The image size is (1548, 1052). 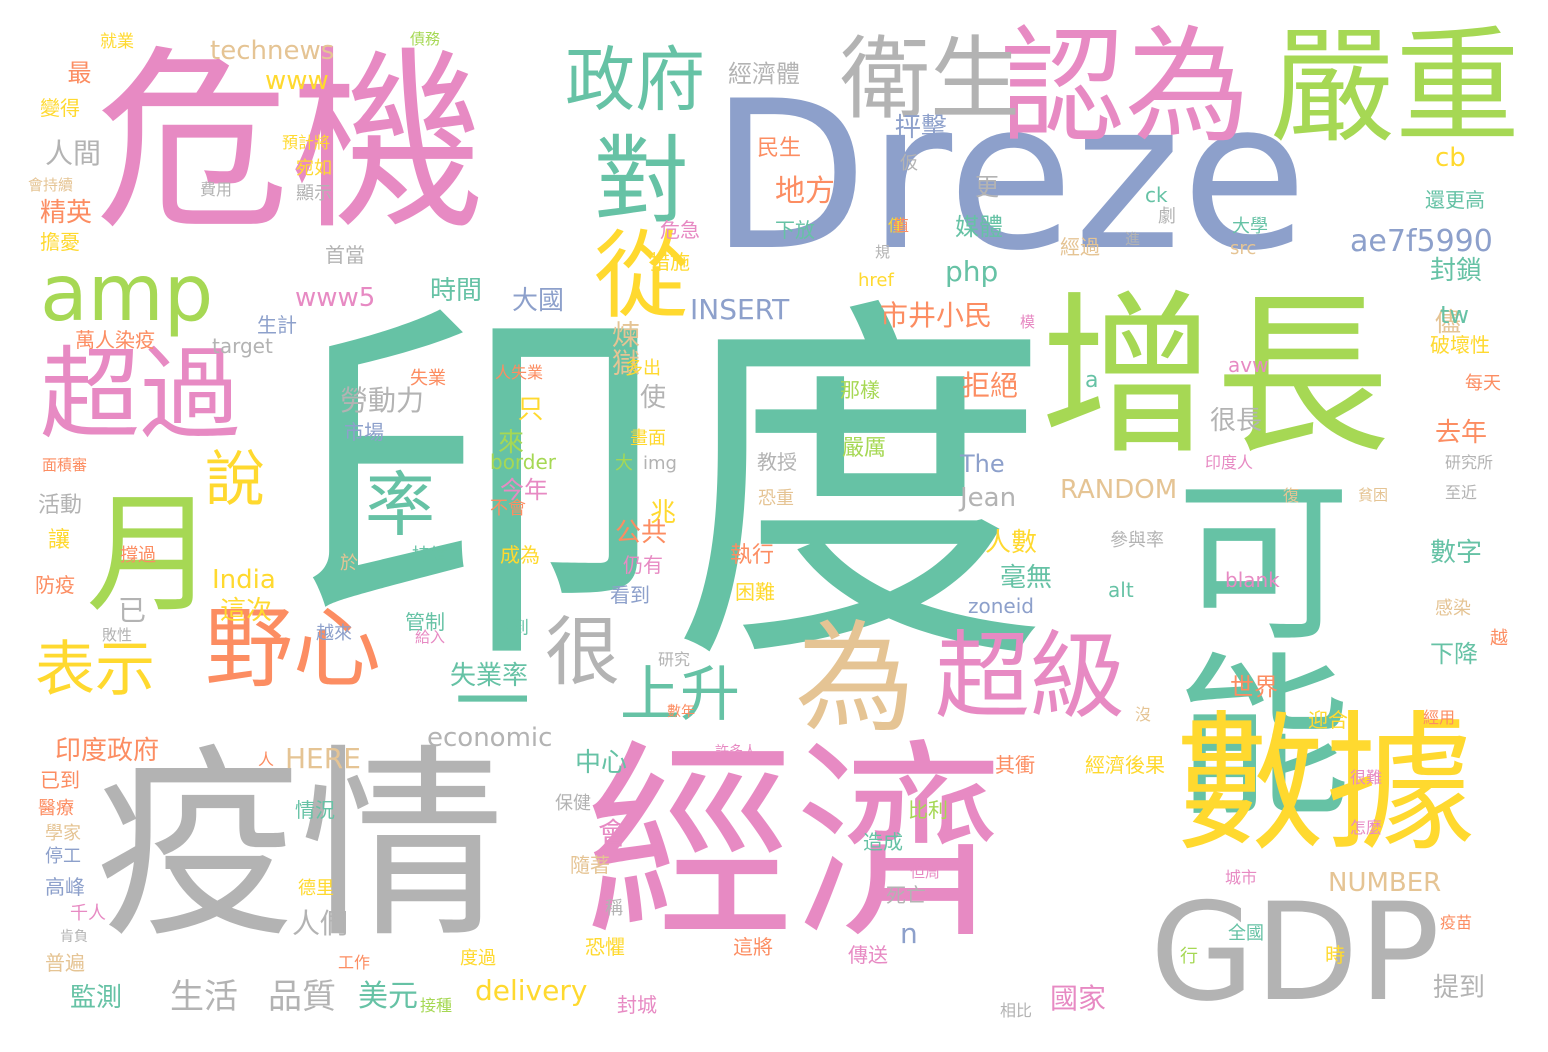 What do you see at coordinates (1450, 158) in the screenshot?
I see `word-cloud-word: cb` at bounding box center [1450, 158].